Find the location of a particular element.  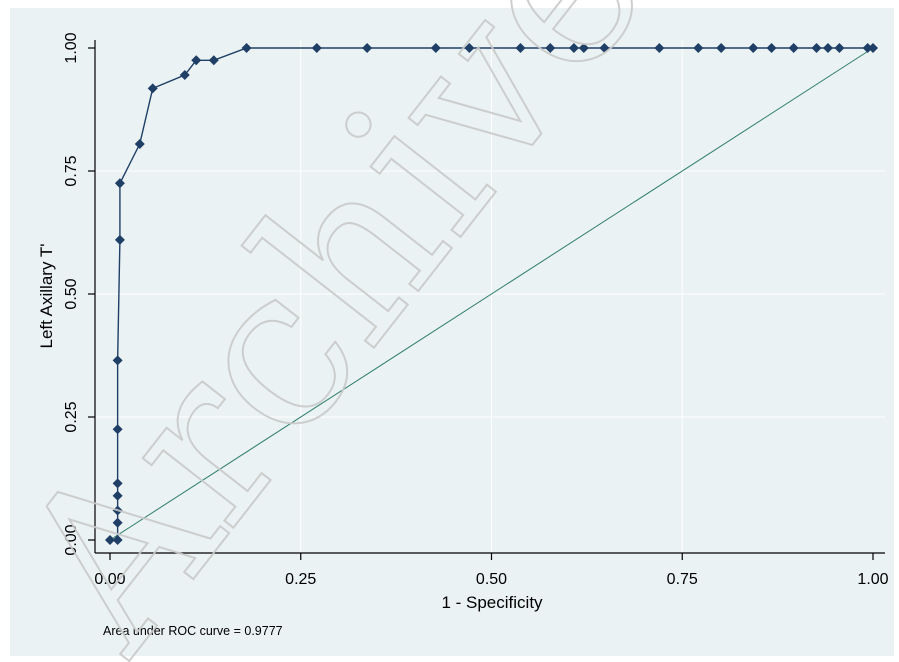

y-tick-label: 0.50 is located at coordinates (71, 293).